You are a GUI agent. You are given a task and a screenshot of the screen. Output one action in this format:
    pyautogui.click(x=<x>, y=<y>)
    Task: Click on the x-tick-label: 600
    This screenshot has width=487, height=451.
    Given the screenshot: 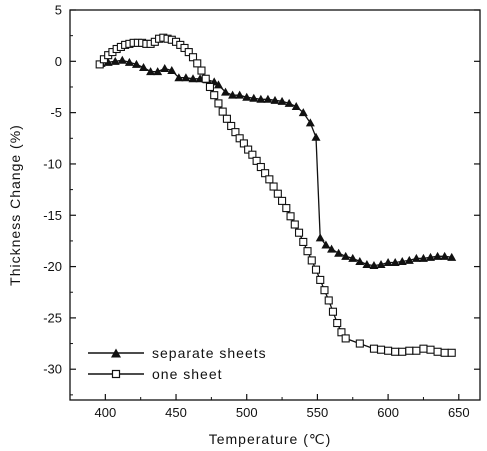 What is the action you would take?
    pyautogui.click(x=388, y=412)
    